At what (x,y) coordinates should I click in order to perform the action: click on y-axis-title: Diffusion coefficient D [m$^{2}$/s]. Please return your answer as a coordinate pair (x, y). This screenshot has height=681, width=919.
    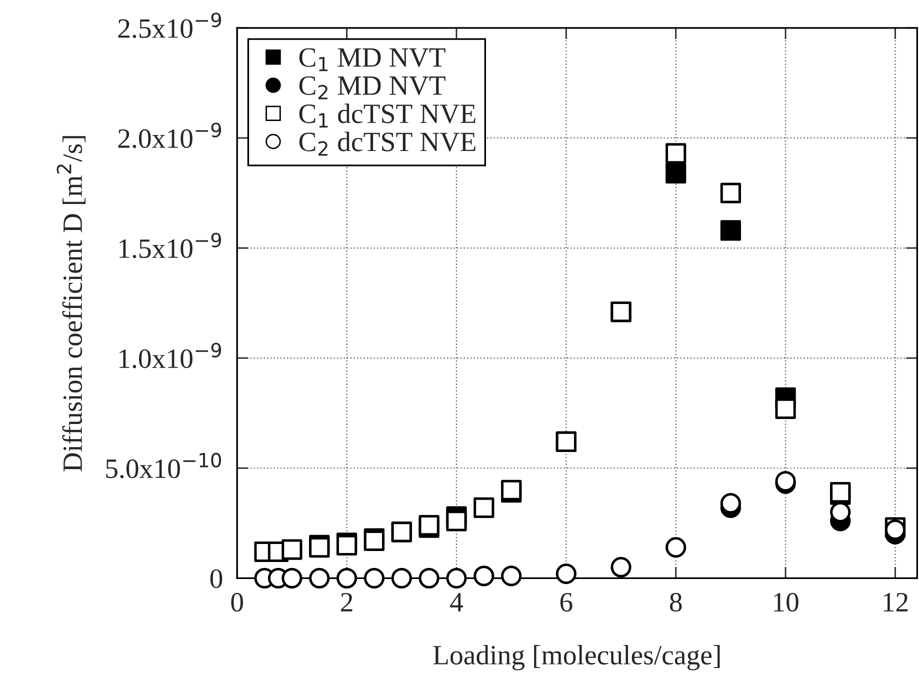
    Looking at the image, I should click on (71, 304).